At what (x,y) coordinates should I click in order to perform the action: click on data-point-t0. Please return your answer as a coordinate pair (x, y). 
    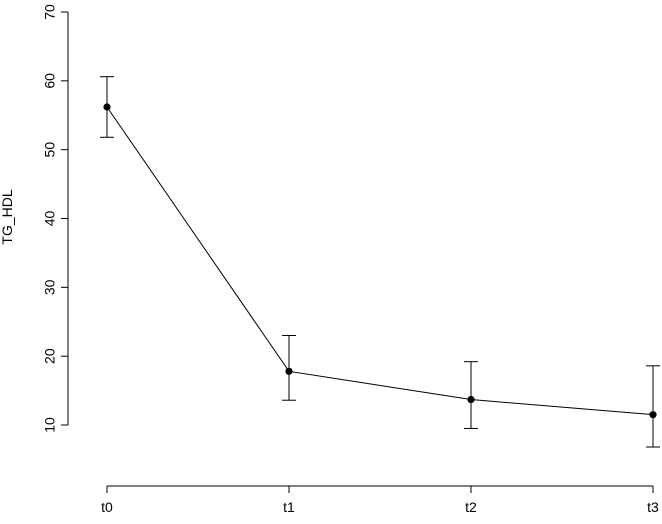
    Looking at the image, I should click on (107, 107).